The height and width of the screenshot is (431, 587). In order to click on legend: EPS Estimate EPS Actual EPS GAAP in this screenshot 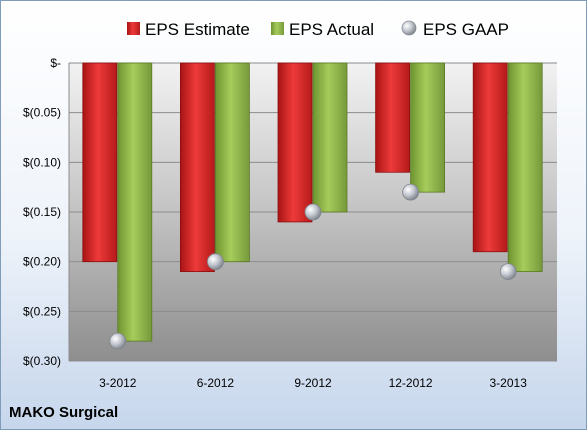, I will do `click(318, 29)`.